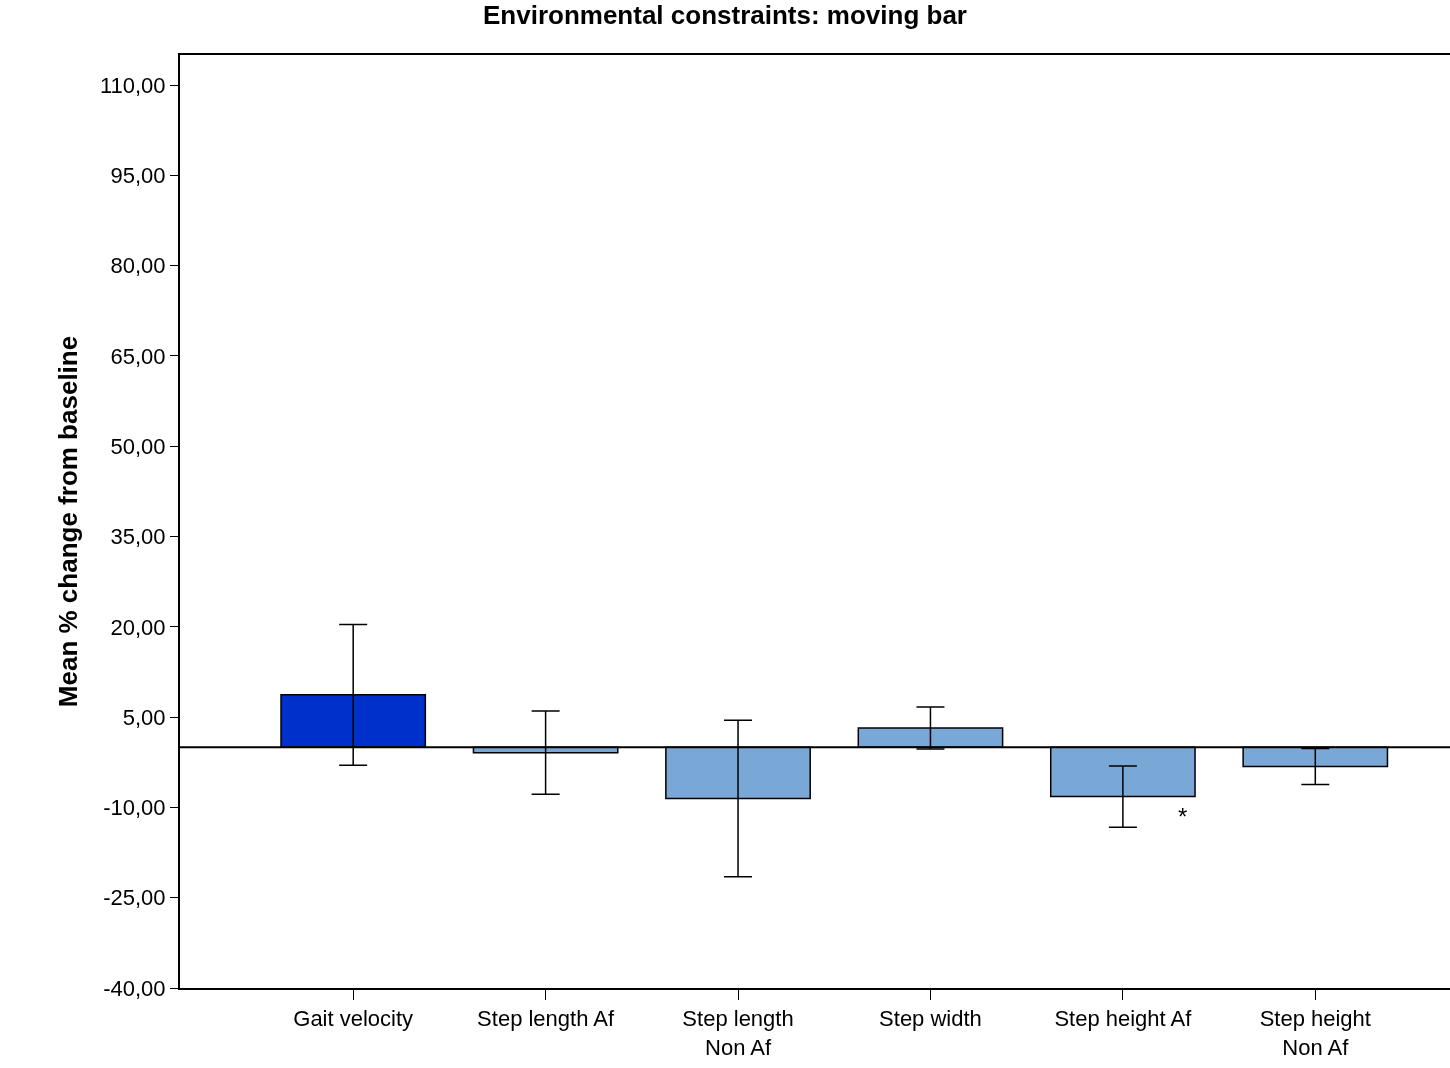  I want to click on annotation: *, so click(1183, 816).